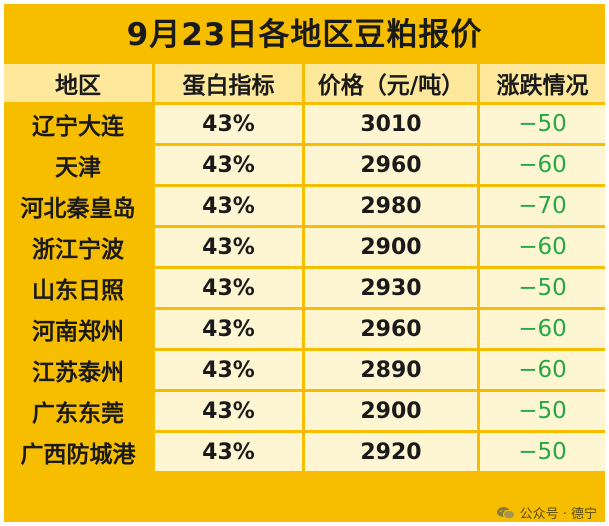  I want to click on price-cell: 2890, so click(392, 370).